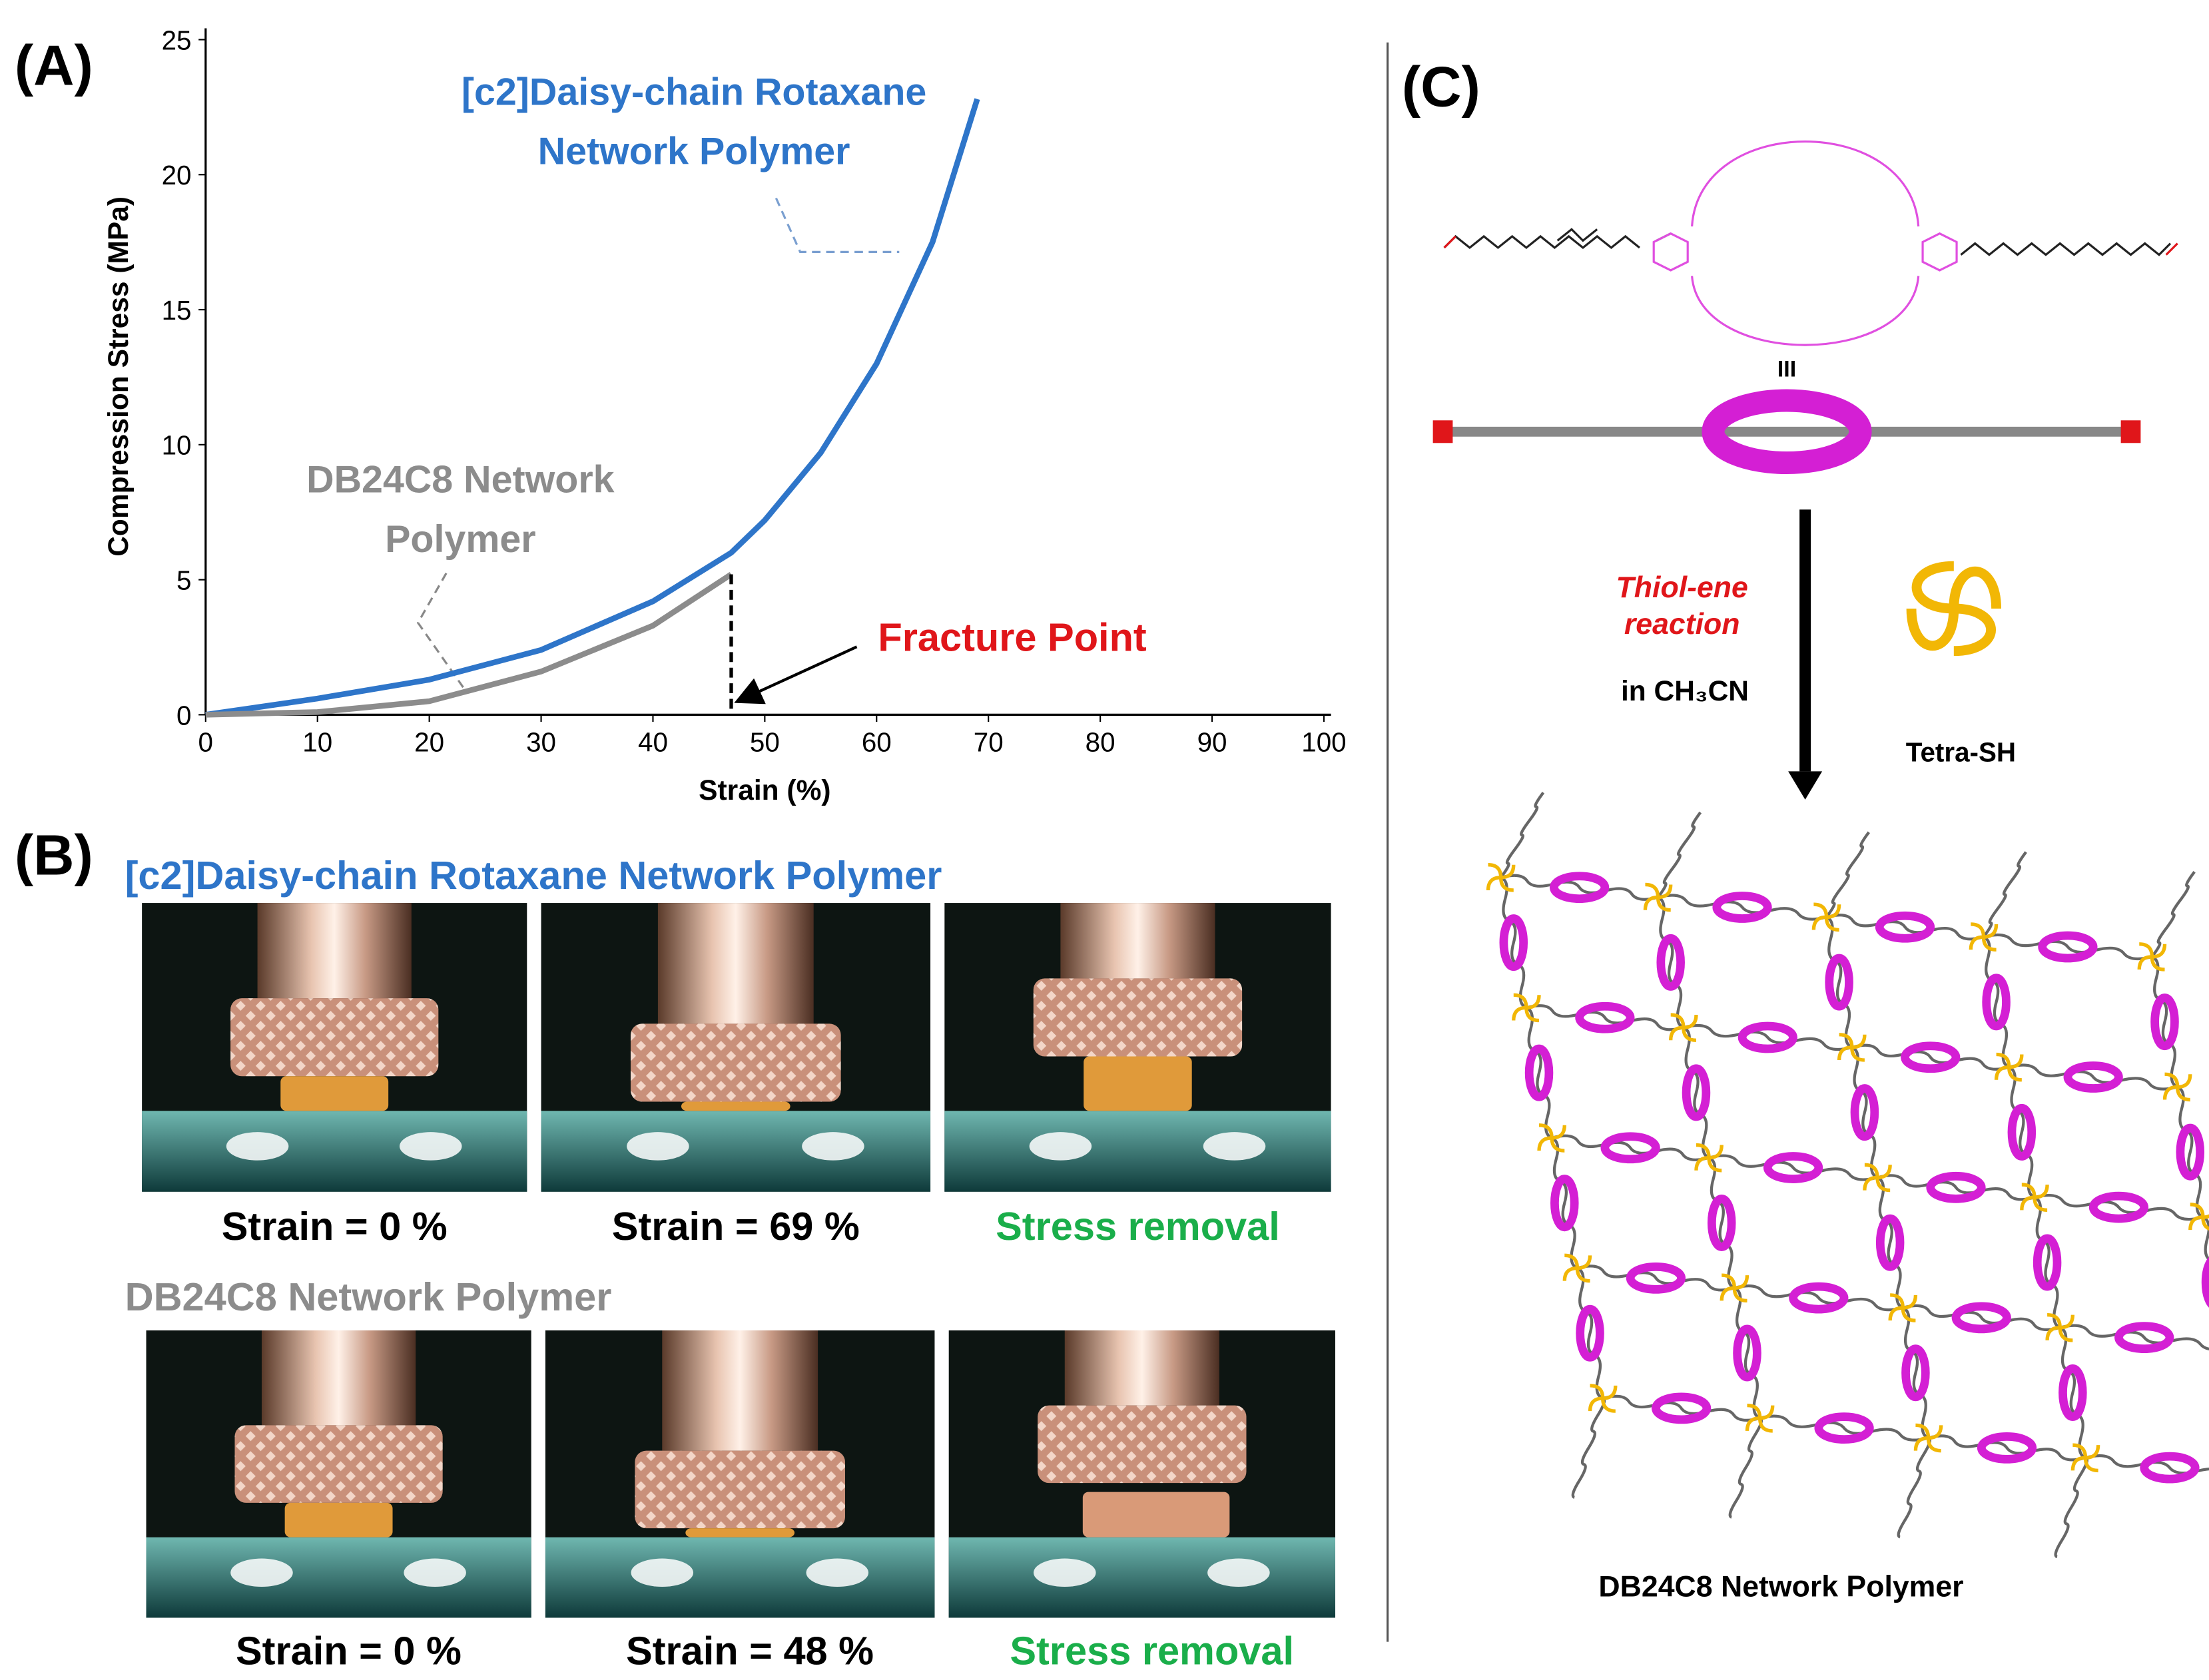  What do you see at coordinates (740, 1474) in the screenshot?
I see `photo` at bounding box center [740, 1474].